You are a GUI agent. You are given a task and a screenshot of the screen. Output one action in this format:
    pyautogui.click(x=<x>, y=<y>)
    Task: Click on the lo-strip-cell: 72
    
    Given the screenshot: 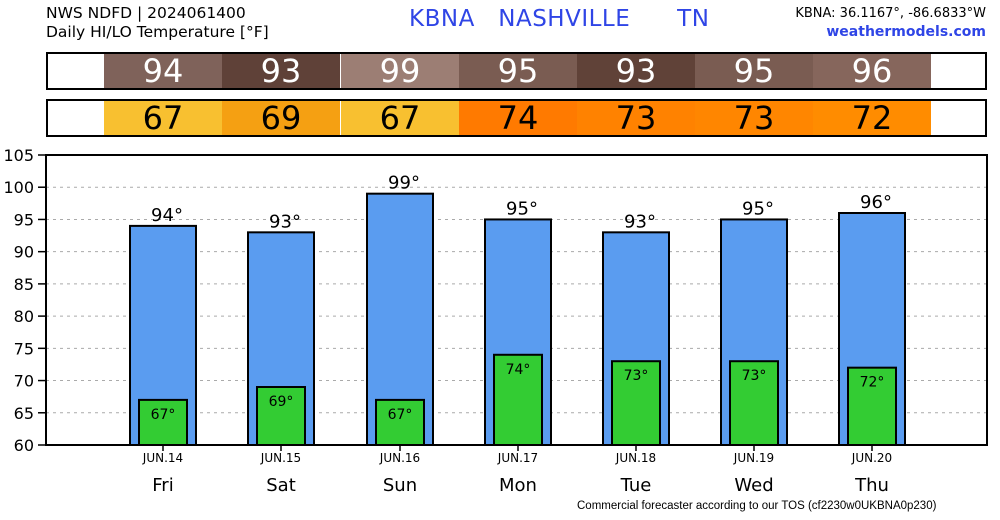 What is the action you would take?
    pyautogui.click(x=872, y=118)
    